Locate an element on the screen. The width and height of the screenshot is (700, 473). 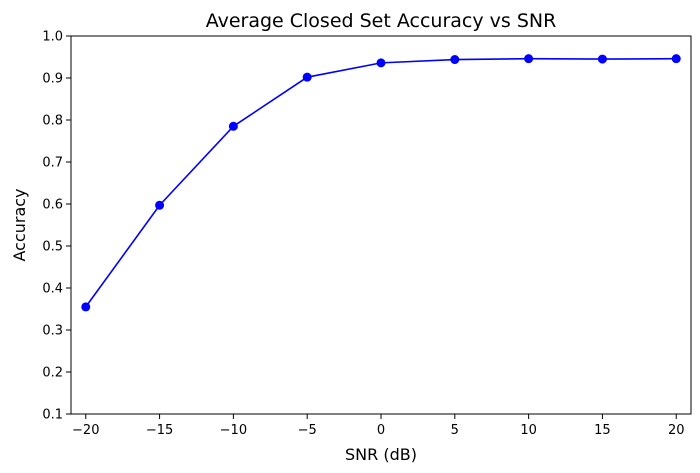
y-tick-label: 0.1 is located at coordinates (52, 415).